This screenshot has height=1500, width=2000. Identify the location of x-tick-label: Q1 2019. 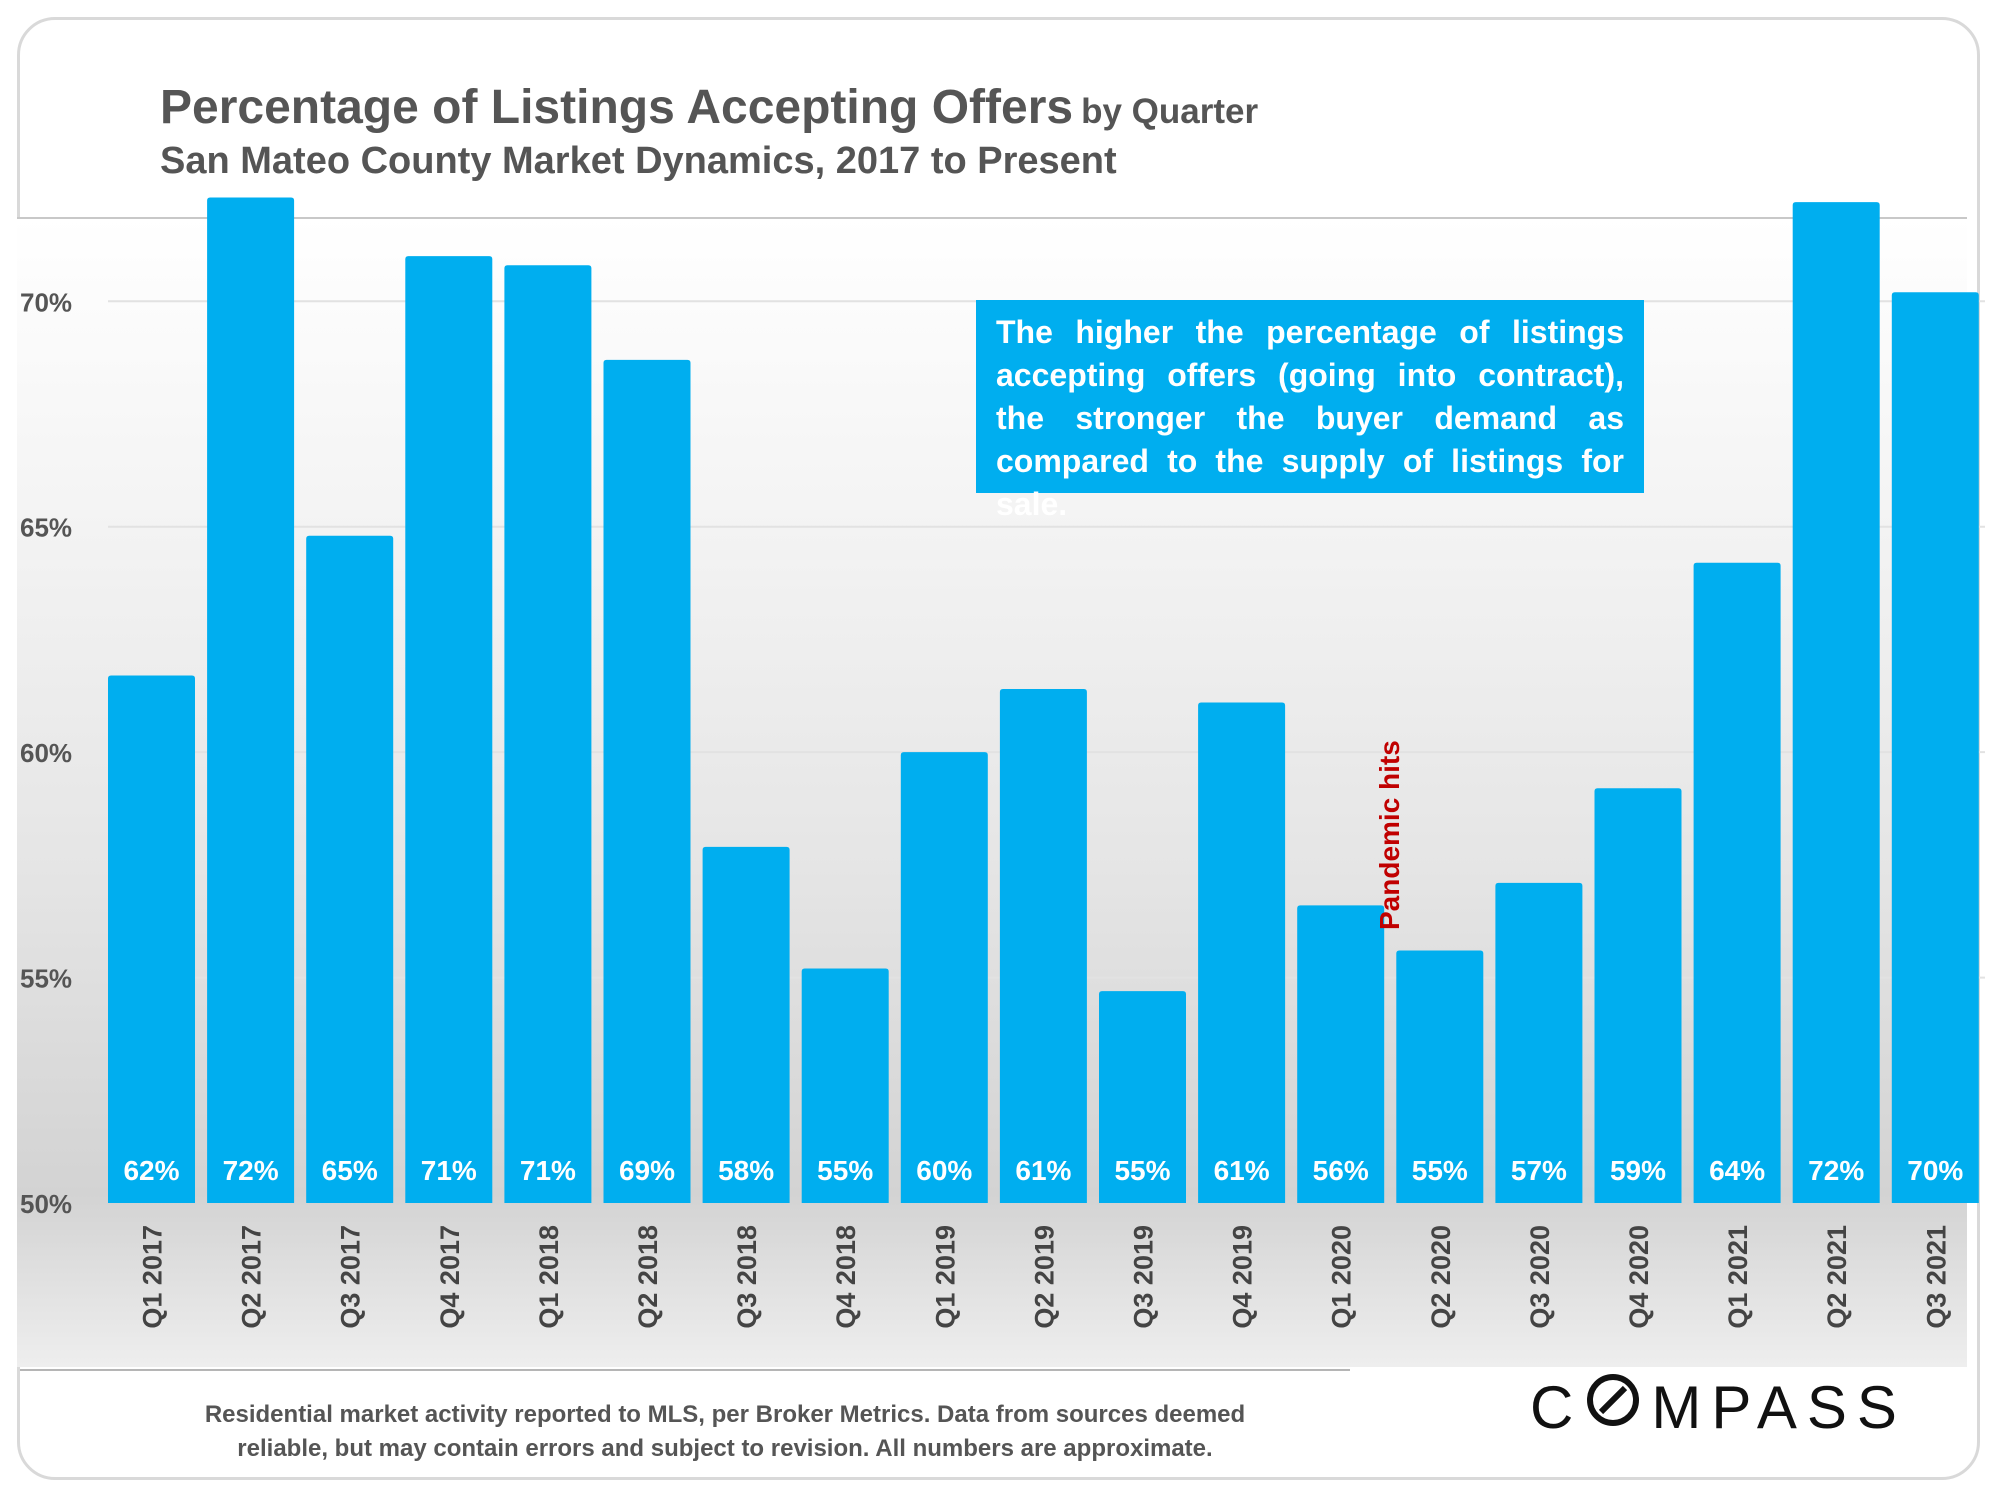
(945, 1277).